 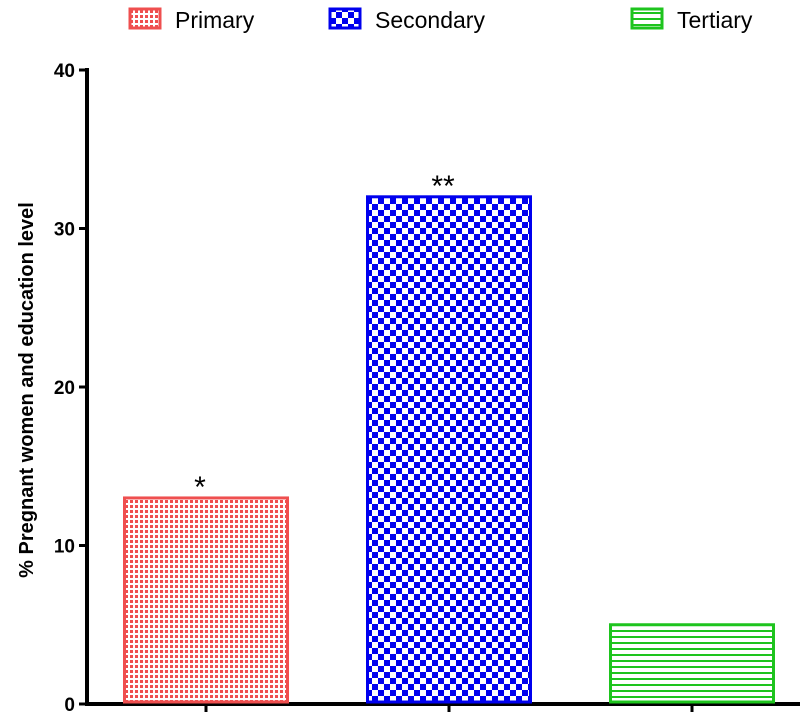 I want to click on bar-primary, so click(x=206, y=600).